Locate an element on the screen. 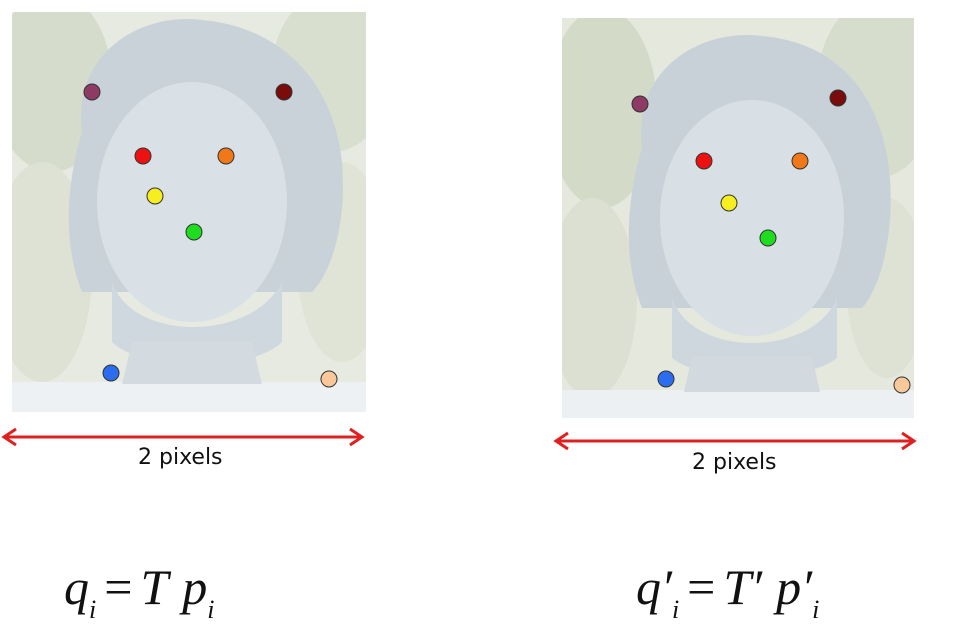  scale-arrow-left is located at coordinates (183, 437).